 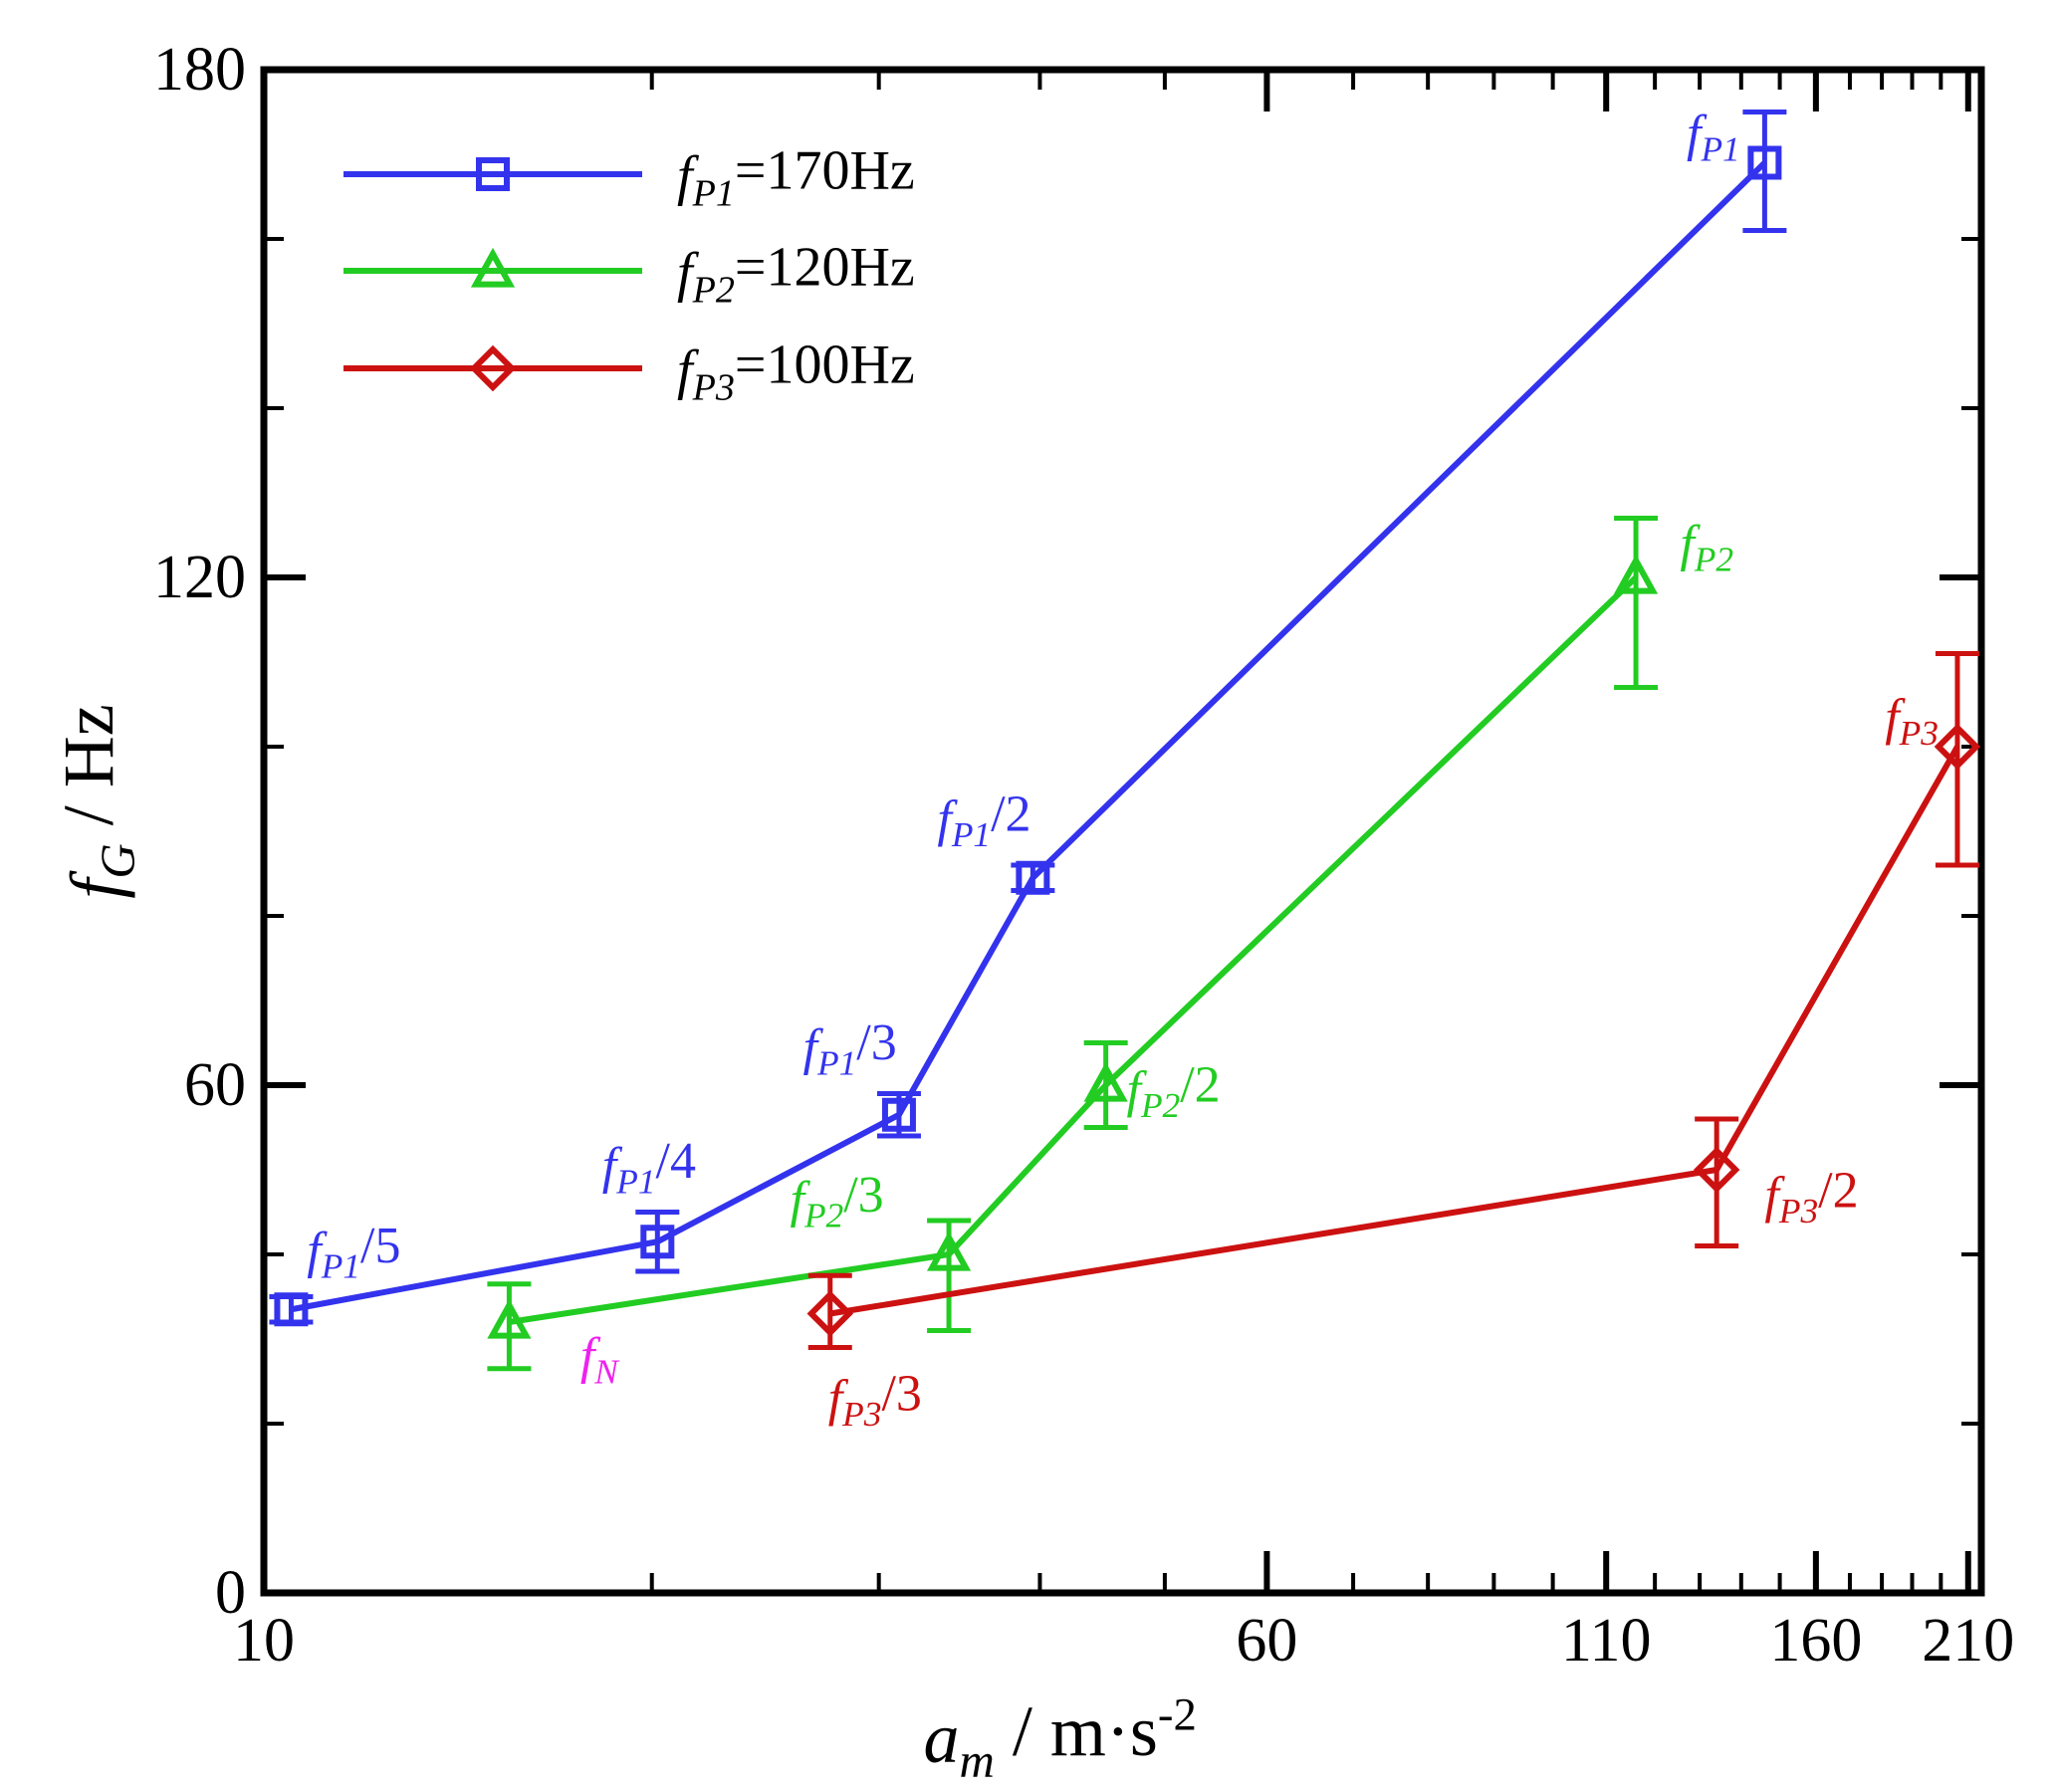 What do you see at coordinates (118, 860) in the screenshot?
I see `y-axis-title-sub: G` at bounding box center [118, 860].